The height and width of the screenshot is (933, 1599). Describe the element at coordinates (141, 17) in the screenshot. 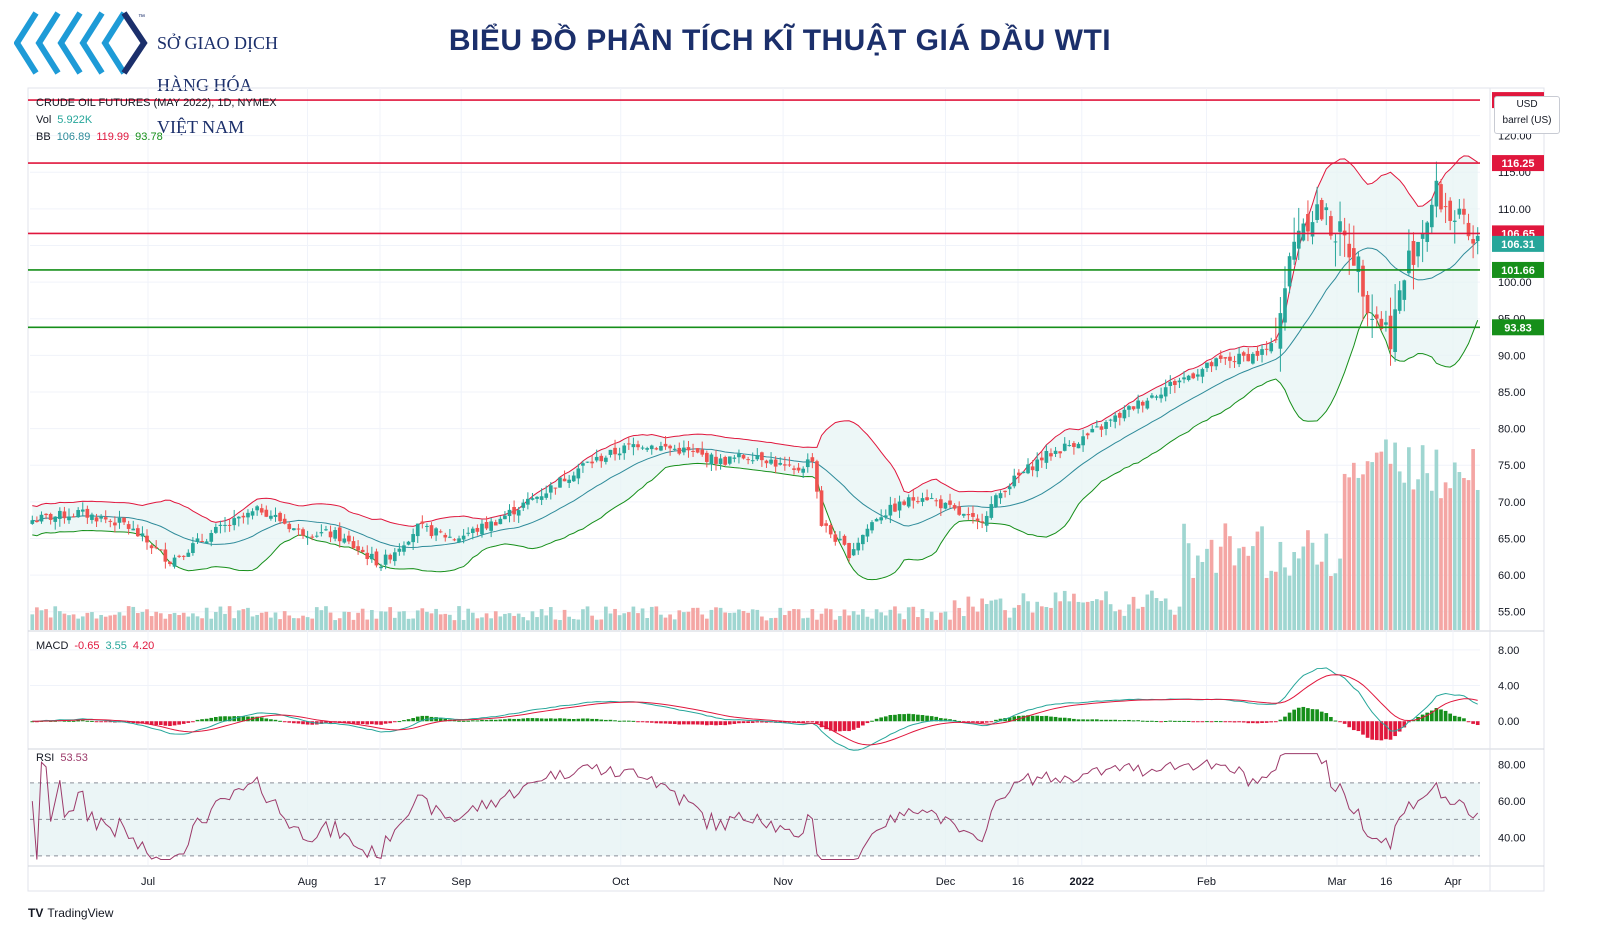

I see `trademark-mark: ™` at that location.